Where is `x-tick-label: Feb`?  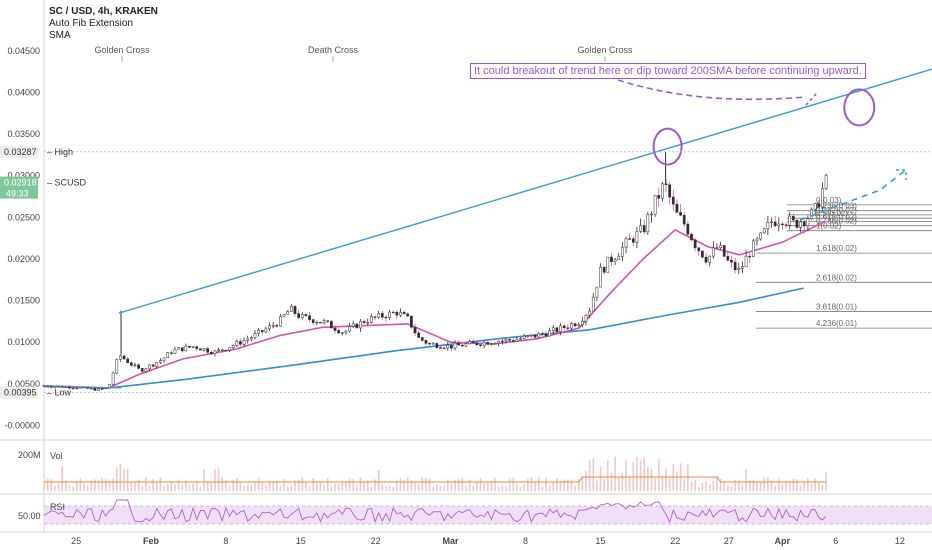
x-tick-label: Feb is located at coordinates (151, 541).